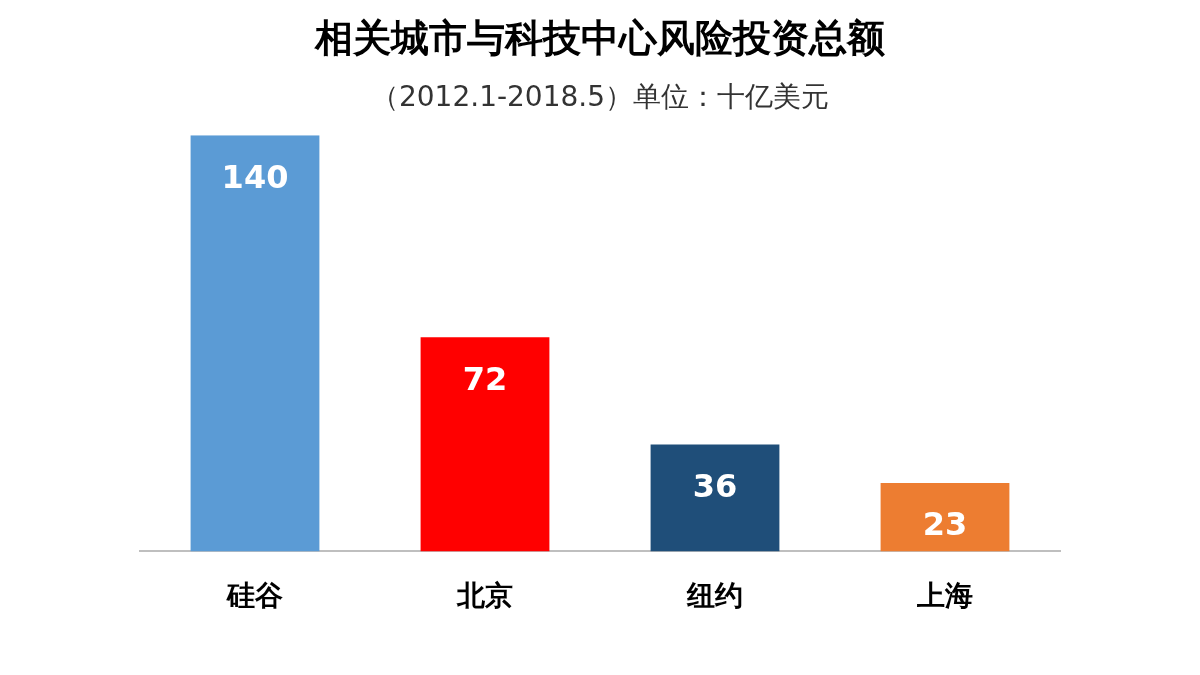 The image size is (1200, 675). I want to click on chart-title: 相关城市与科技中心风险投资总额, so click(599, 37).